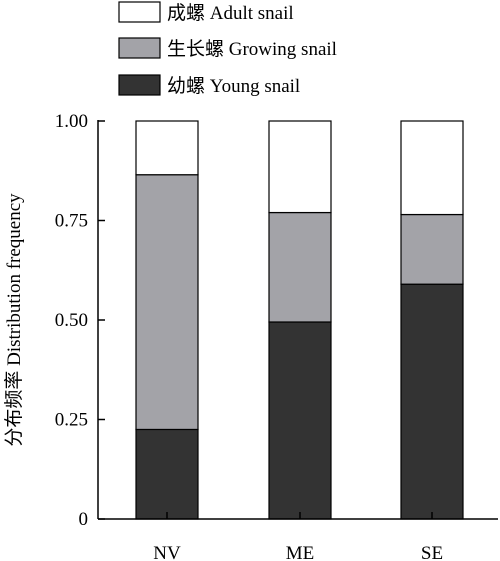 The height and width of the screenshot is (561, 500). Describe the element at coordinates (300, 552) in the screenshot. I see `x-tick-label: ME` at that location.